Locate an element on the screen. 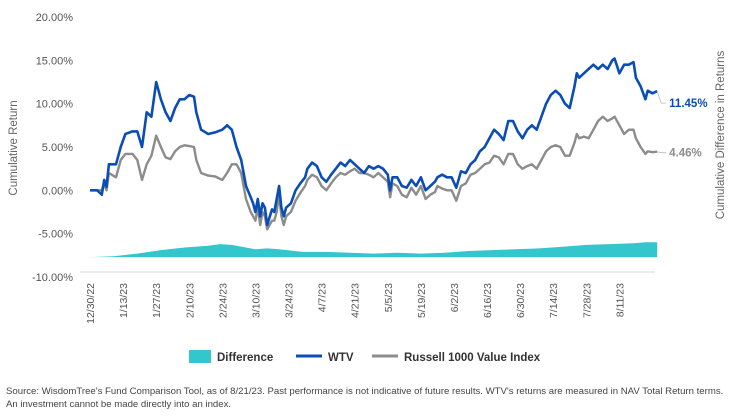 Image resolution: width=732 pixels, height=420 pixels. y-tick-label: 20.00% is located at coordinates (55, 18).